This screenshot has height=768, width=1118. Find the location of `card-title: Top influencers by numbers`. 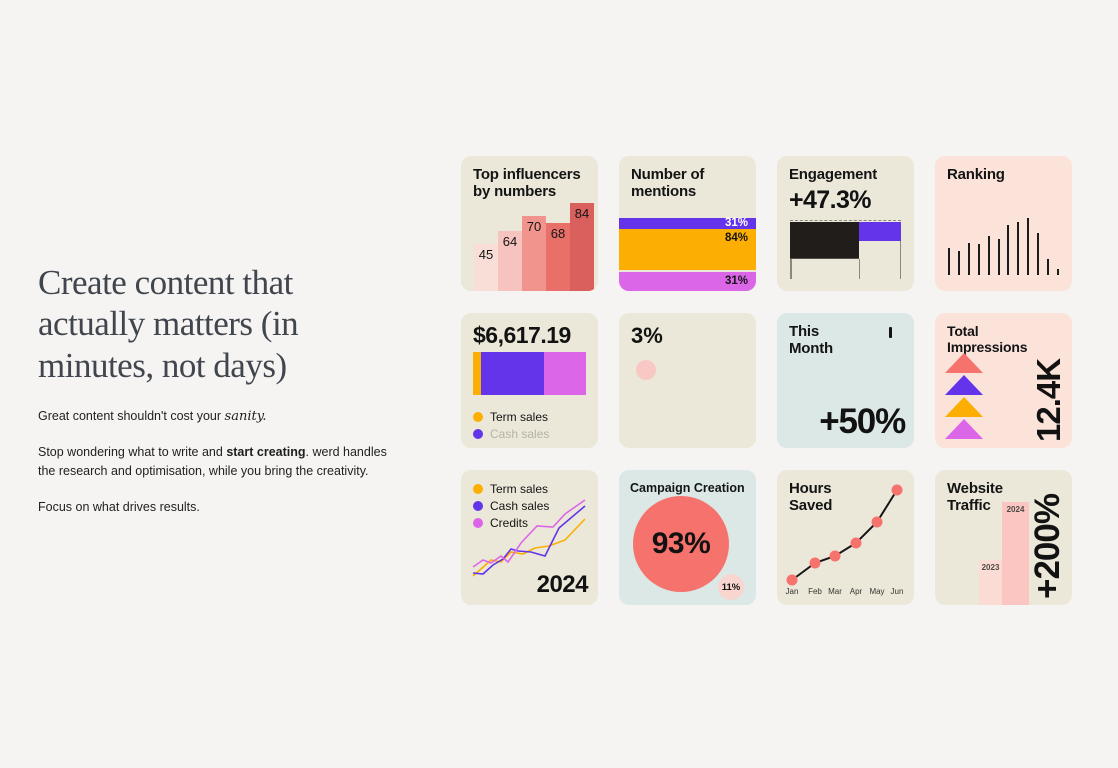

card-title: Top influencers by numbers is located at coordinates (527, 183).